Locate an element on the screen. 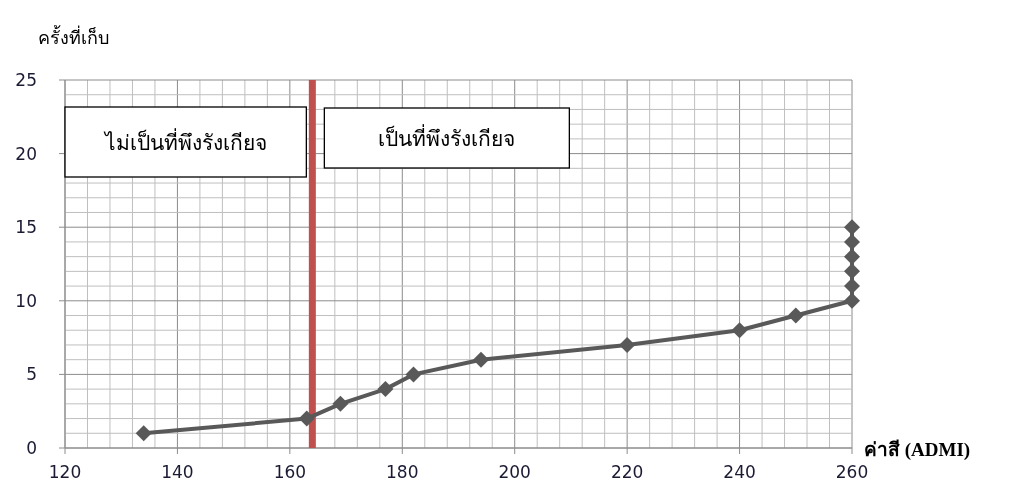 This screenshot has height=492, width=1014. x-tick-label: 260 is located at coordinates (852, 472).